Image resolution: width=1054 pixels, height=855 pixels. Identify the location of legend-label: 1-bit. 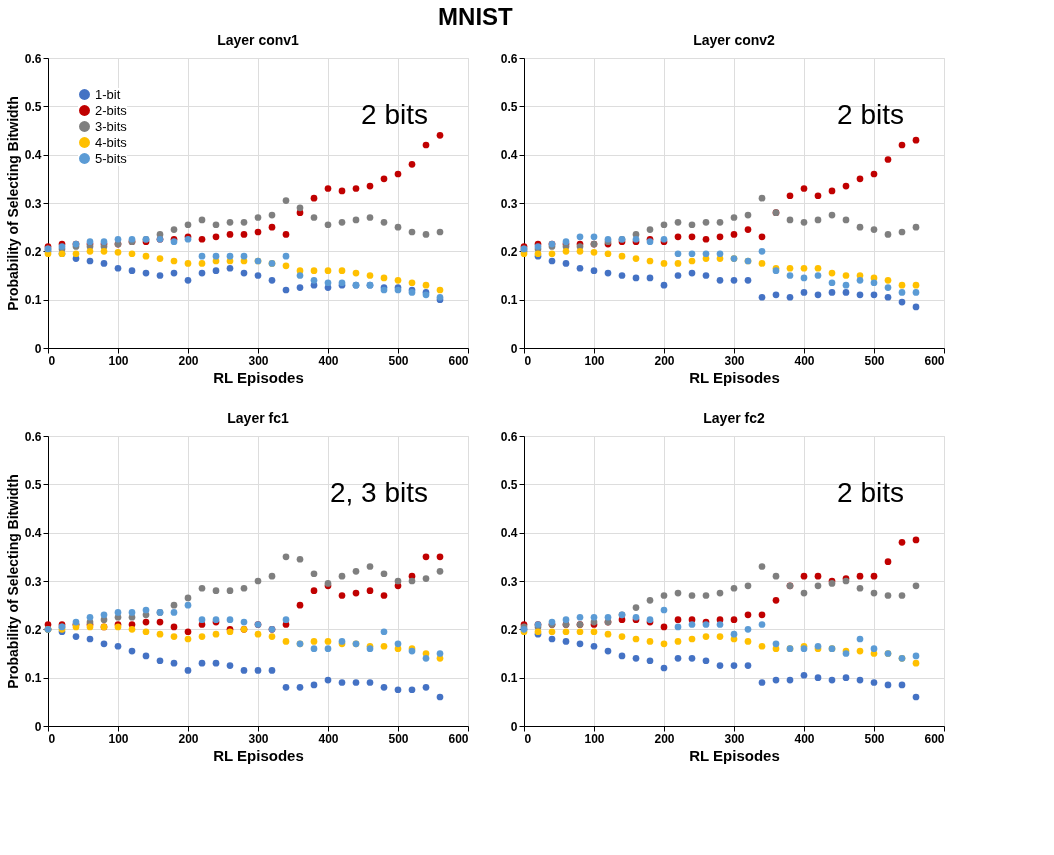
(108, 94).